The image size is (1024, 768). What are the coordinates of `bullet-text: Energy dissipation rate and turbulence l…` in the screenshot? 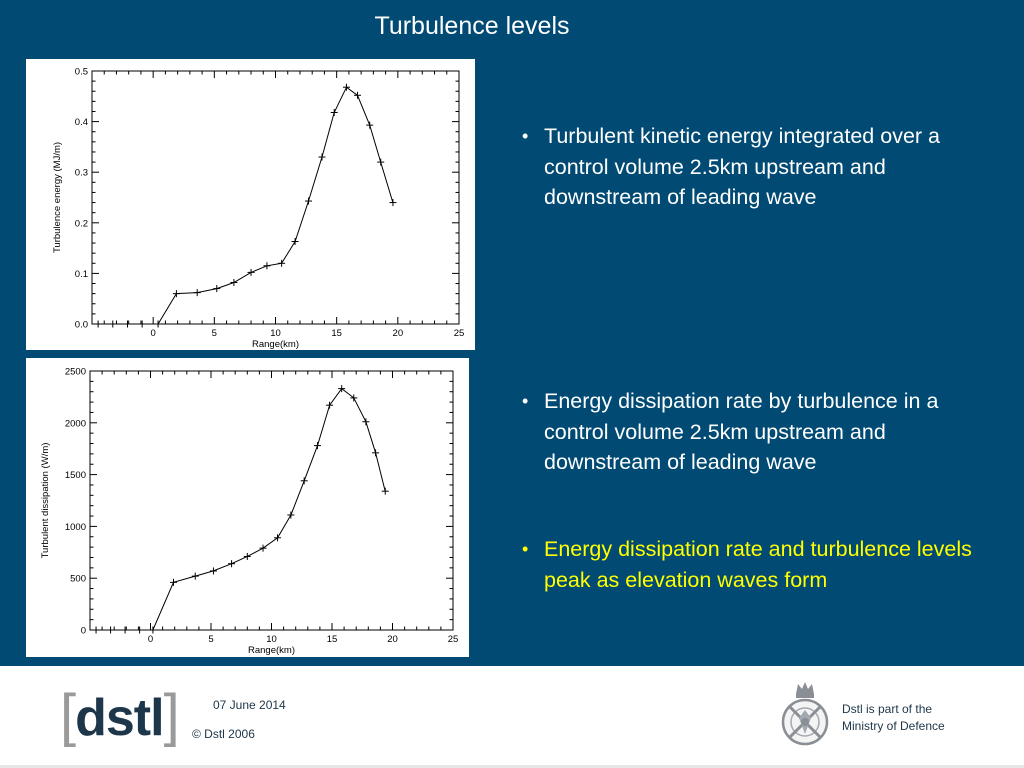 It's located at (758, 564).